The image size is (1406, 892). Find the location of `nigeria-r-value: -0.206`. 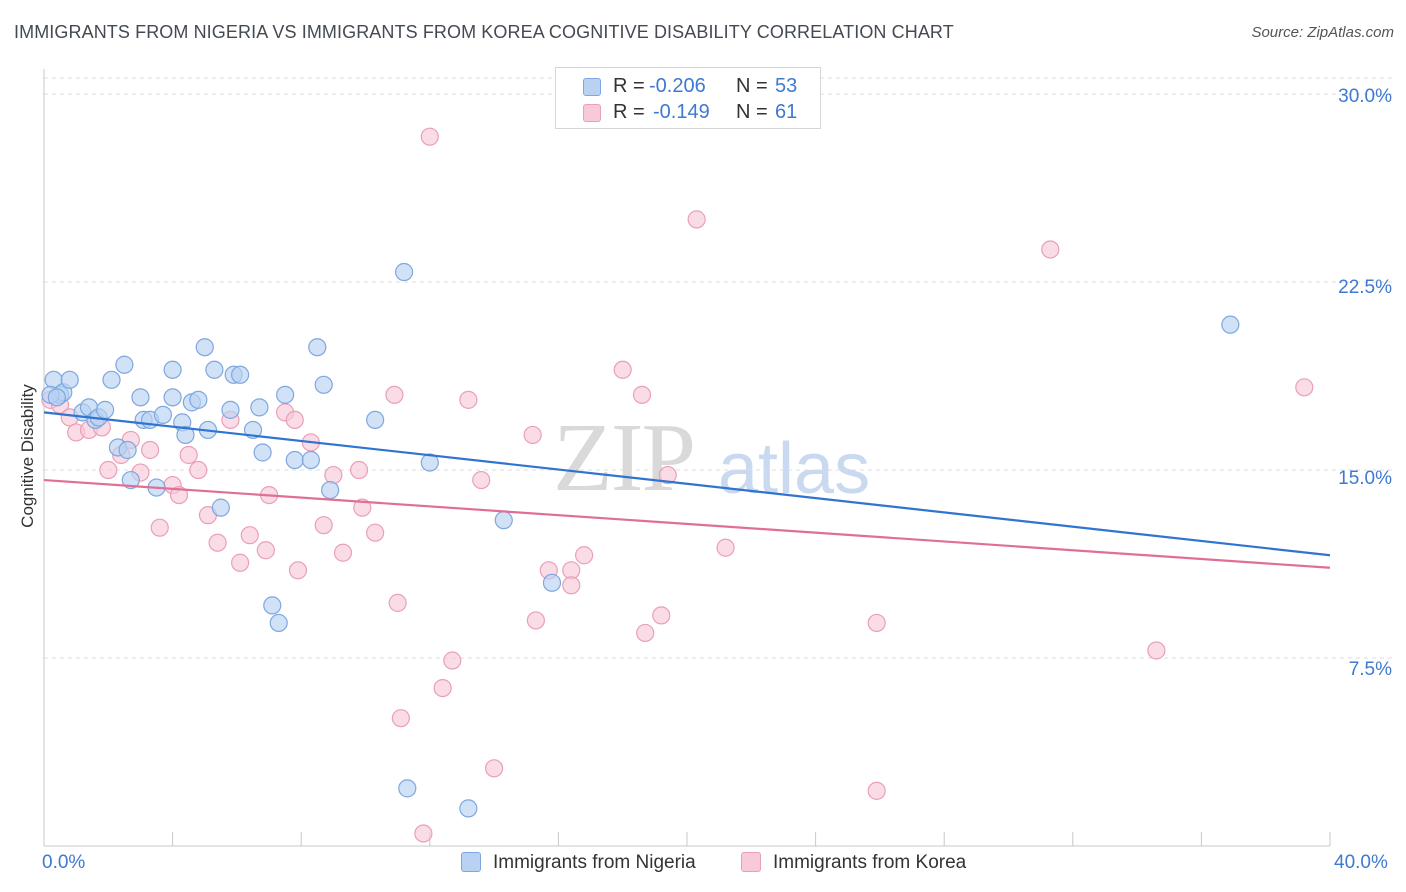

nigeria-r-value: -0.206 is located at coordinates (677, 86).